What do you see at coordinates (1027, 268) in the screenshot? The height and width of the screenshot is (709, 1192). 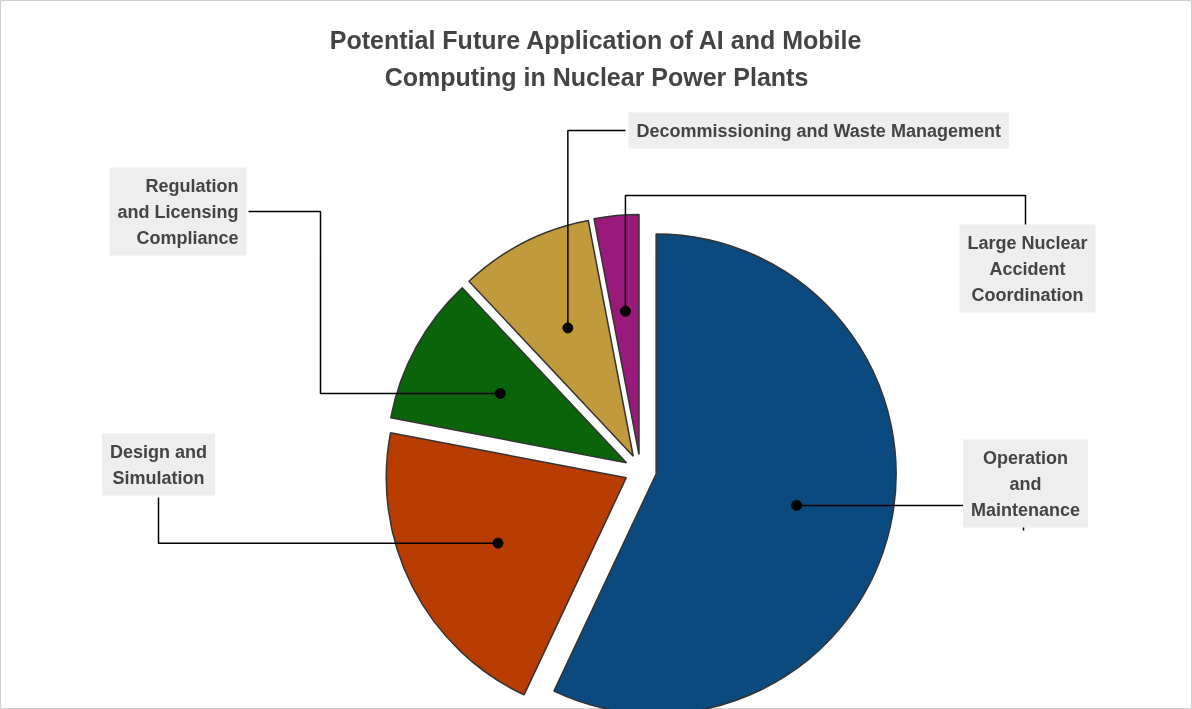 I see `slice-label: Large Nuclear Accident Coordination` at bounding box center [1027, 268].